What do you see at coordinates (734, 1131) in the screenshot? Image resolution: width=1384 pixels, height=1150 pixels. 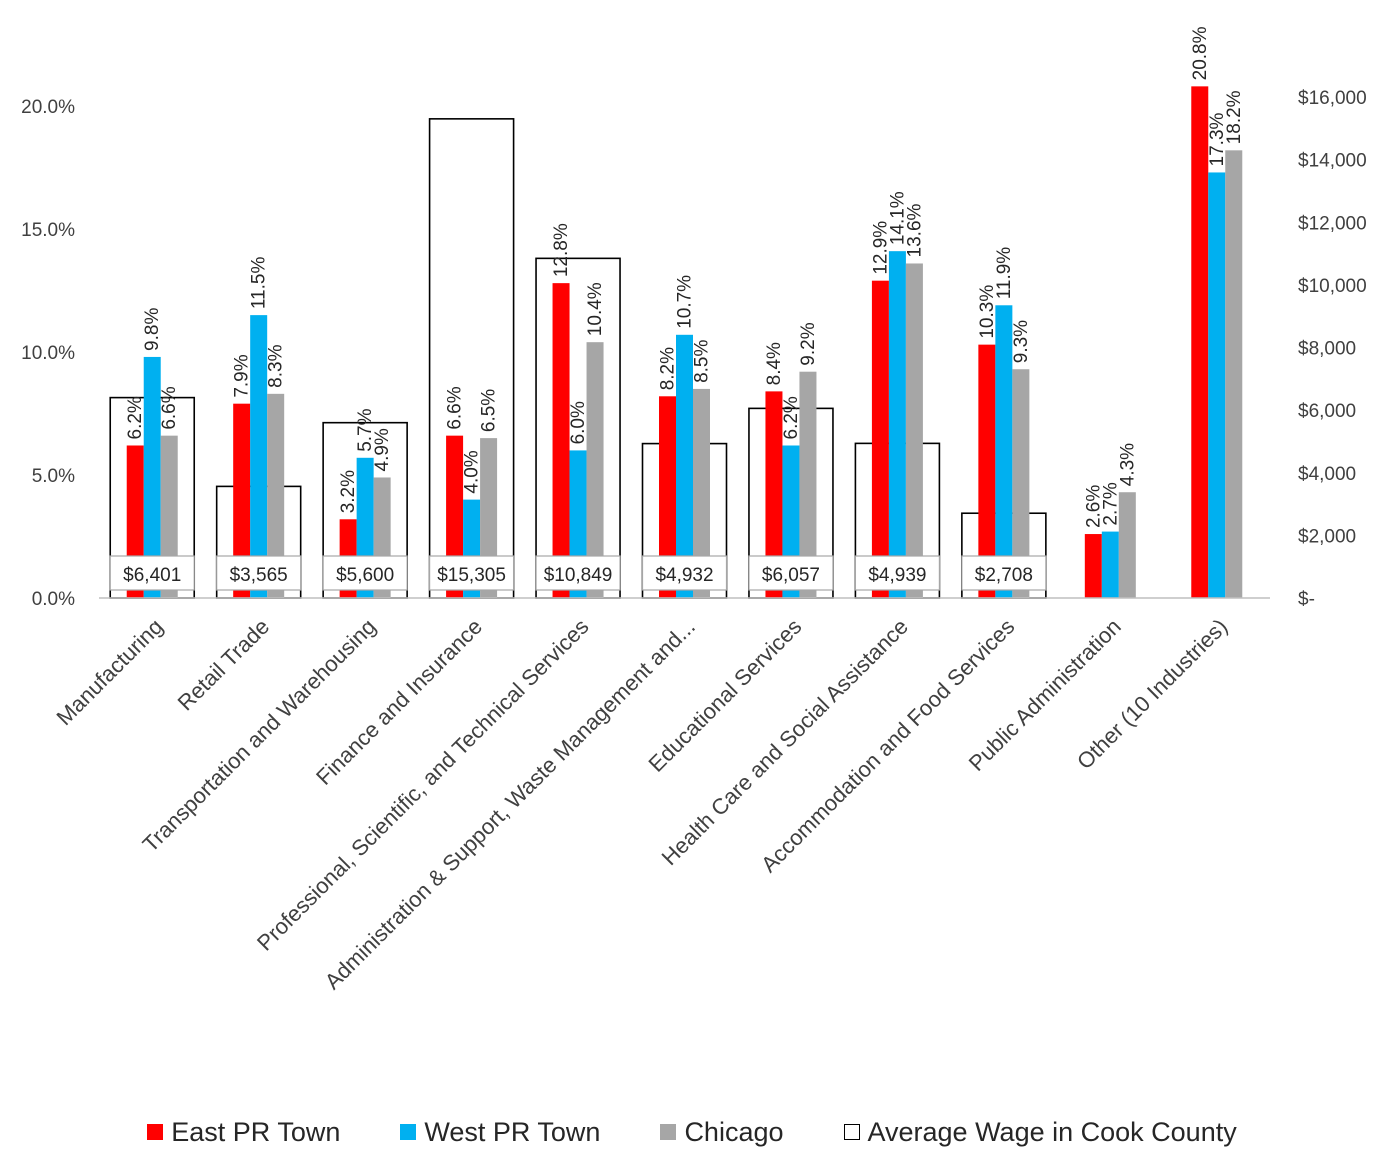 I see `legend-label-chicago: Chicago` at bounding box center [734, 1131].